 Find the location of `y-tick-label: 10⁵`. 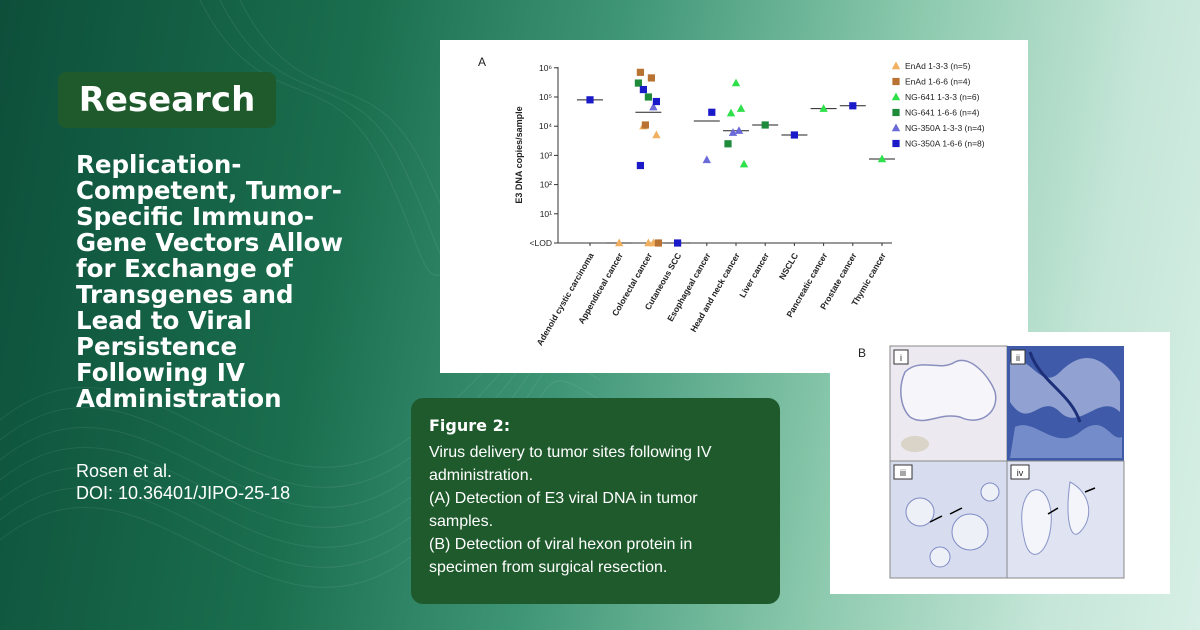

y-tick-label: 10⁵ is located at coordinates (545, 97).